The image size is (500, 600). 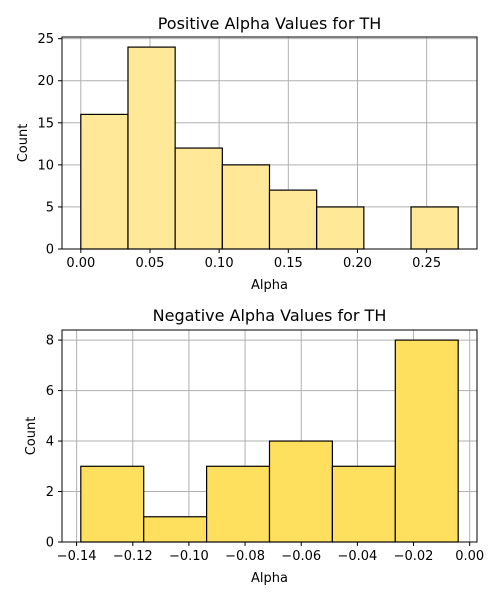 I want to click on y-tick-label: 10, so click(x=45, y=165).